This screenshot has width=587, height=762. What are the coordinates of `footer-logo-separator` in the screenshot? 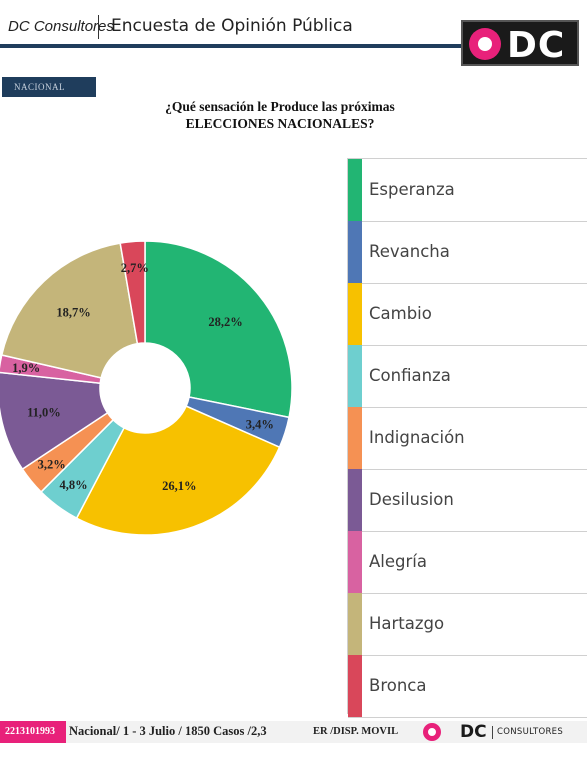 It's located at (492, 732).